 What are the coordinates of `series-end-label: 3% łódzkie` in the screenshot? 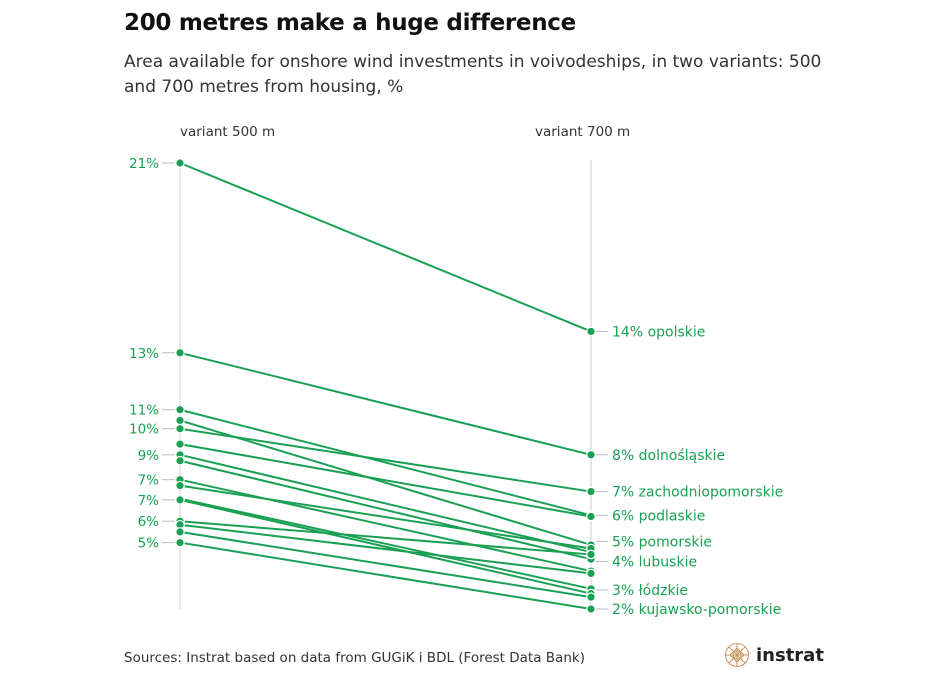 It's located at (650, 591).